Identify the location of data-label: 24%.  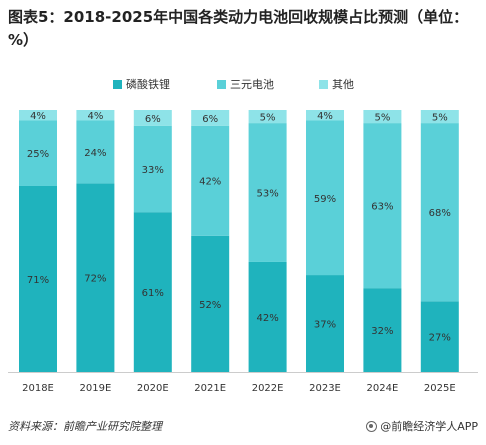
(95, 153).